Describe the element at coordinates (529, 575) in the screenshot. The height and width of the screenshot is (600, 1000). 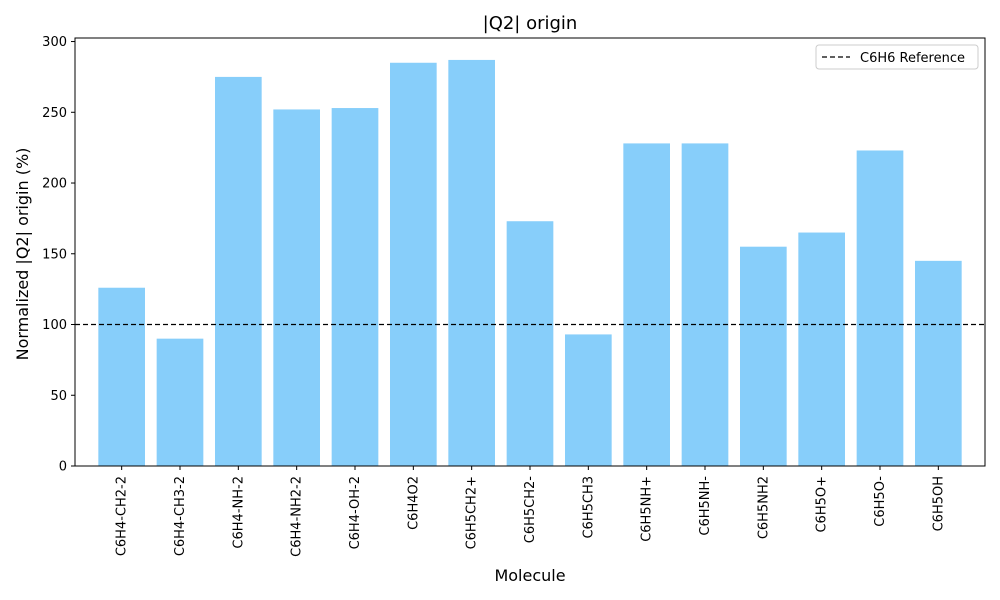
I see `x-axis-label: Molecule` at that location.